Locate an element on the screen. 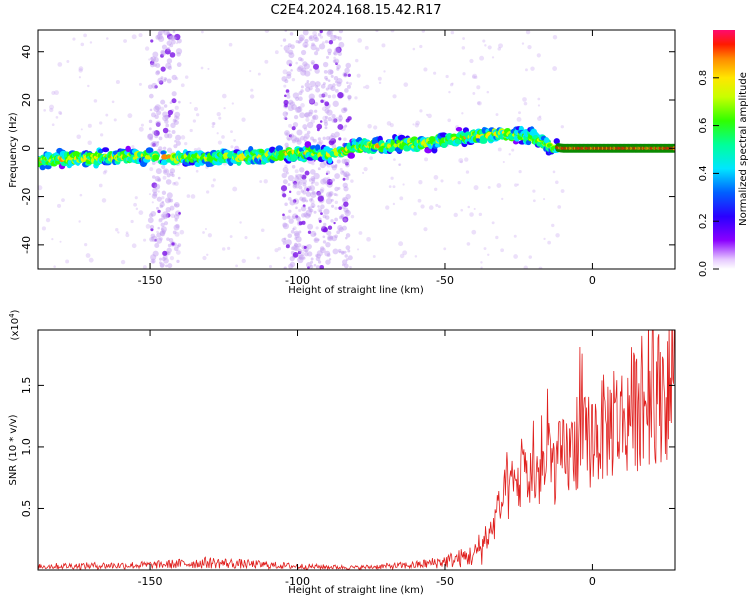 The image size is (750, 600). colorbar-tick-label: 0.2 is located at coordinates (703, 221).